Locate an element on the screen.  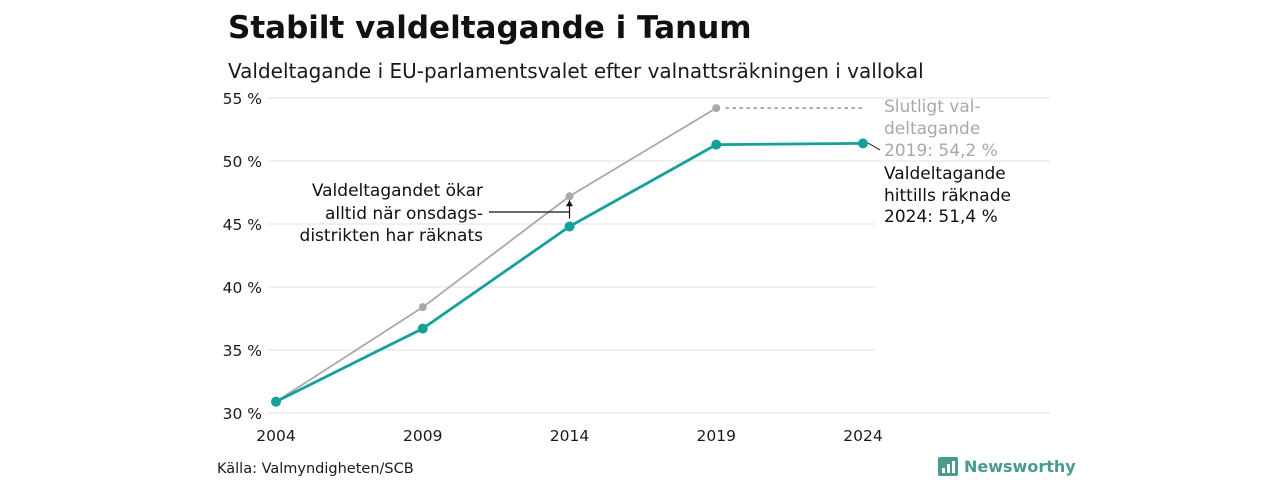
final-annotation-line: deltagande is located at coordinates (932, 129).